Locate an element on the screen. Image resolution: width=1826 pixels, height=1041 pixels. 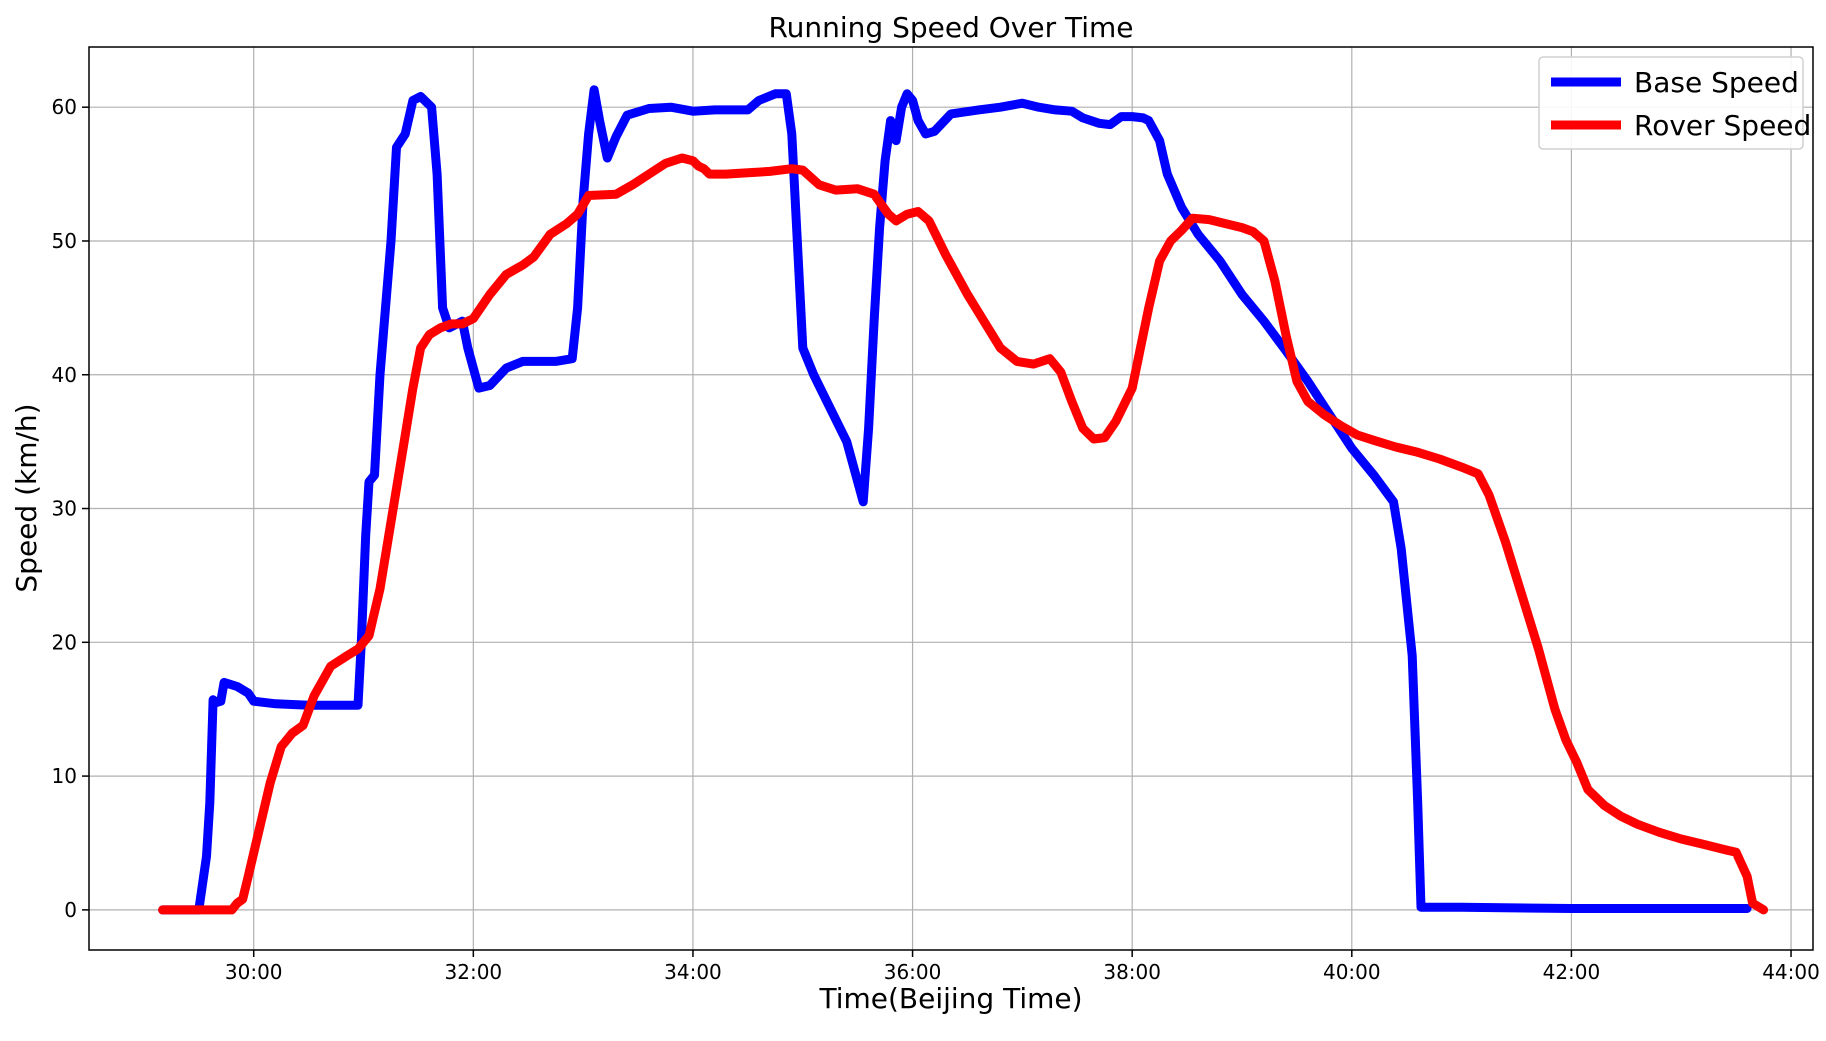
y-axis-title: Speed (km/h) is located at coordinates (26, 497).